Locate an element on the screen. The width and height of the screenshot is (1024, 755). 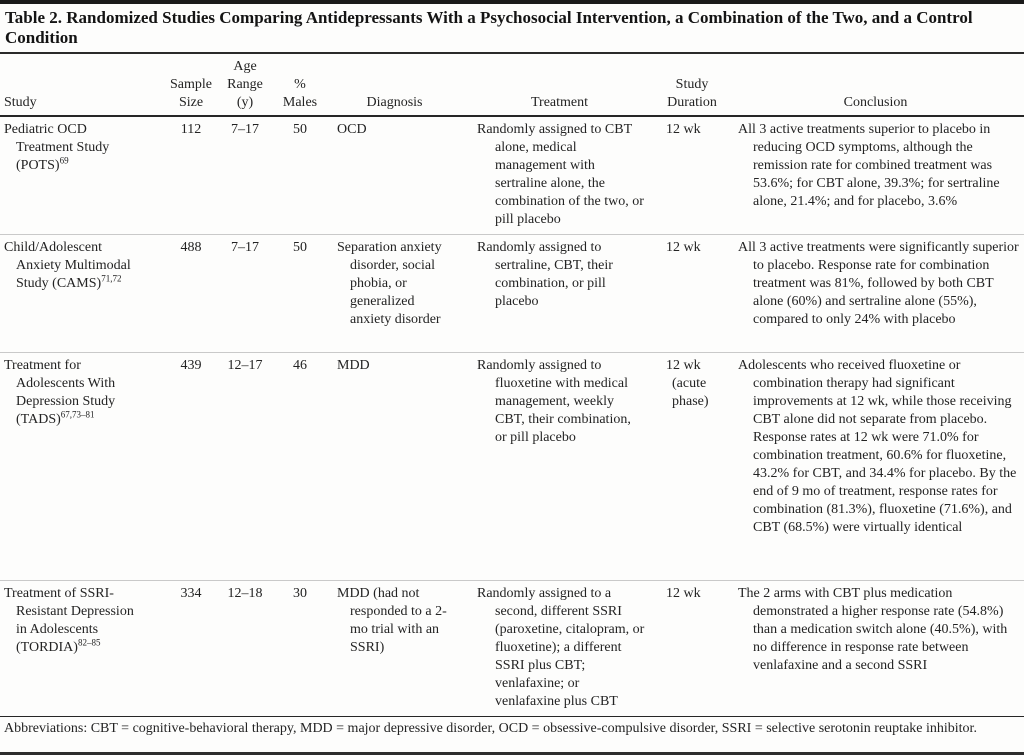
column-header-sample-size: Sample Size is located at coordinates (191, 85).